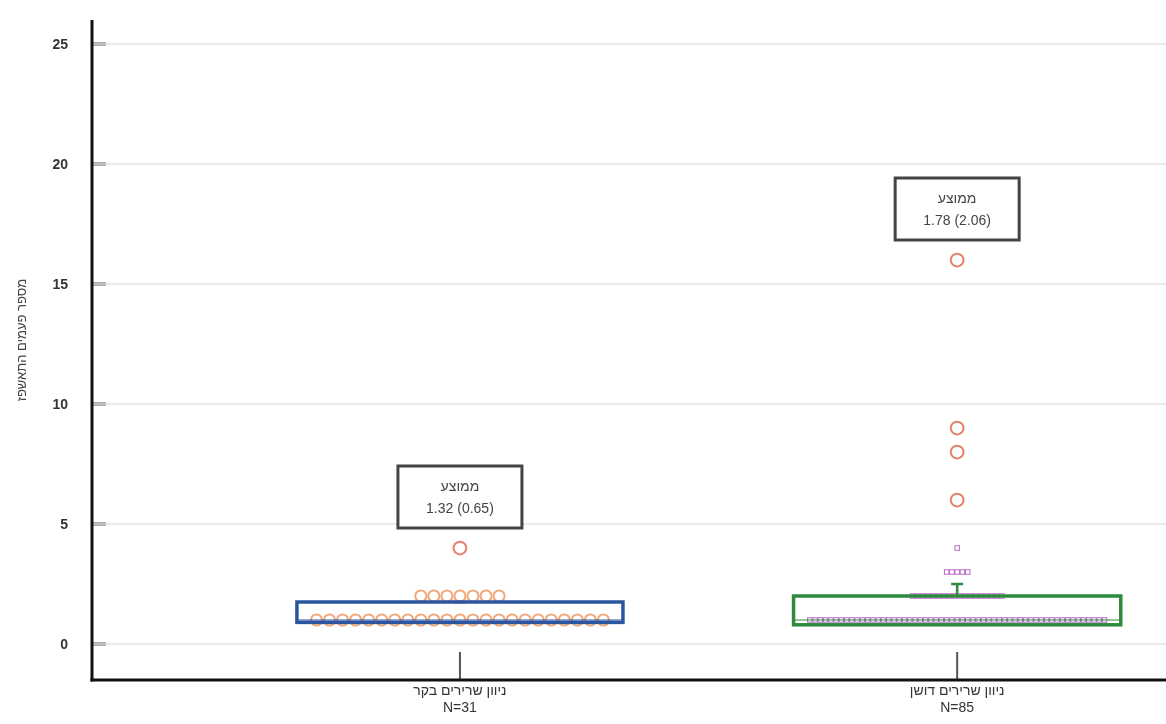  Describe the element at coordinates (60, 164) in the screenshot. I see `y-tick-label: 20` at that location.